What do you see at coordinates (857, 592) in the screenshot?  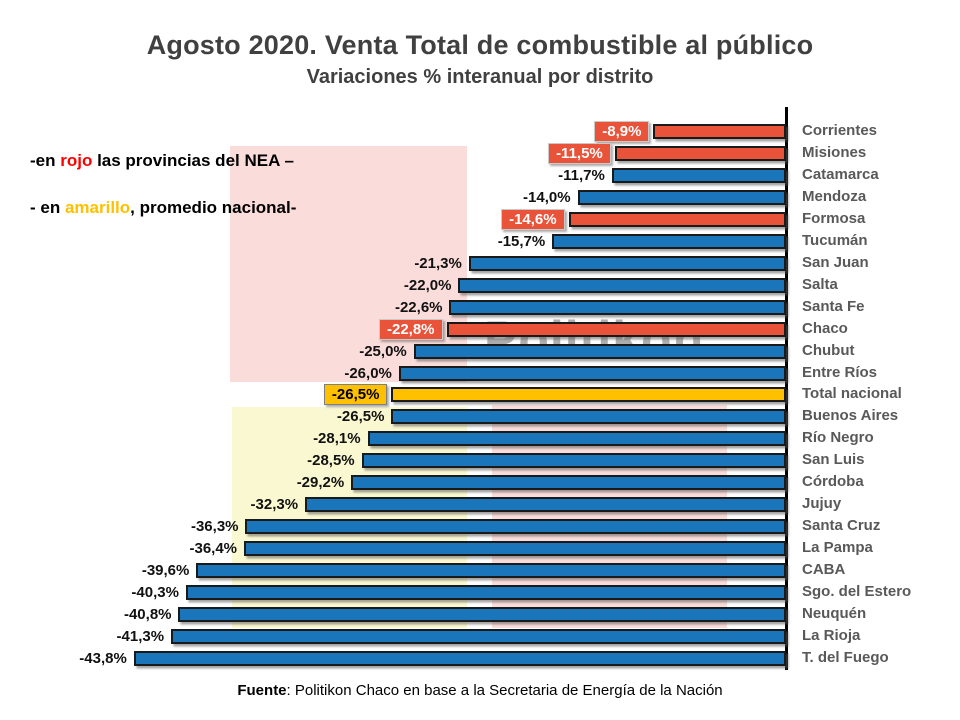 I see `category-label: Sgo. del Estero` at bounding box center [857, 592].